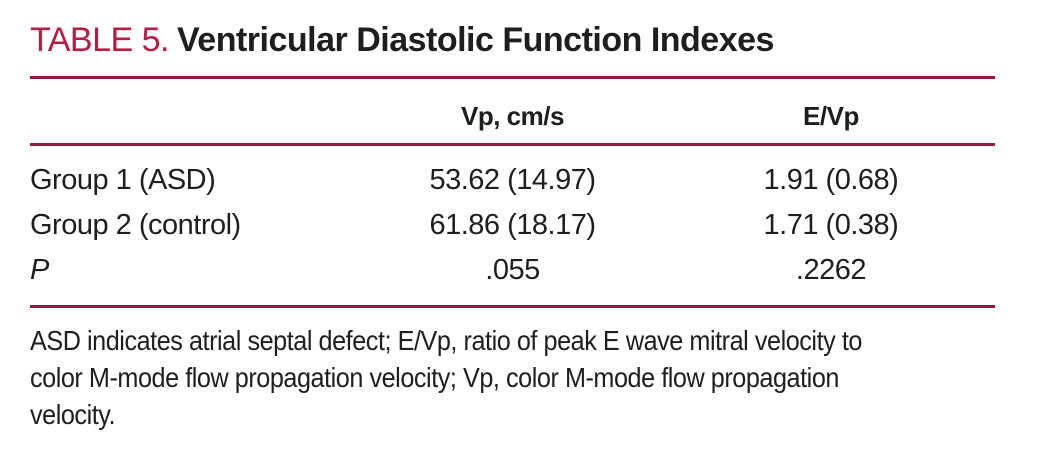 The height and width of the screenshot is (475, 1037). I want to click on cell-group1-evp: 1.91 (0.68), so click(831, 180).